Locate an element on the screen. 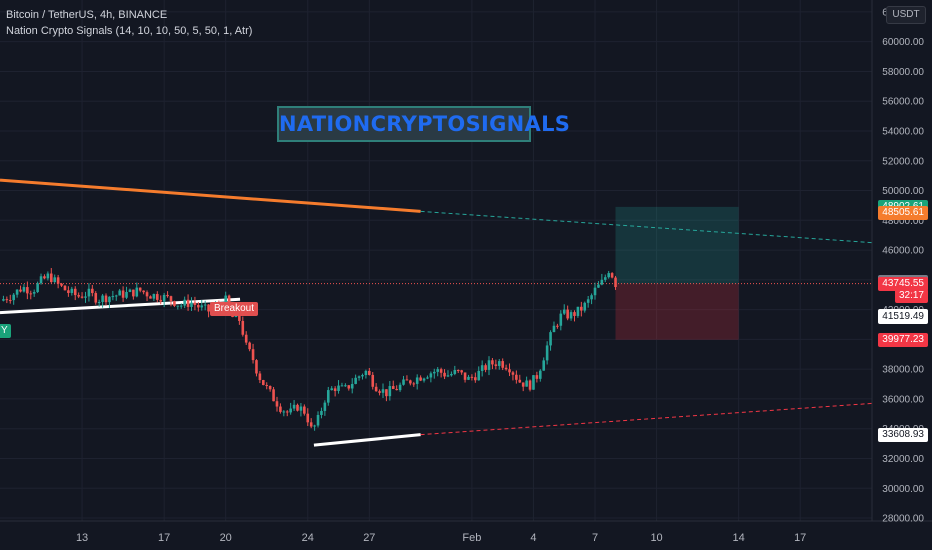 This screenshot has width=932, height=550. y-tick-label: 54000.00 is located at coordinates (903, 131).